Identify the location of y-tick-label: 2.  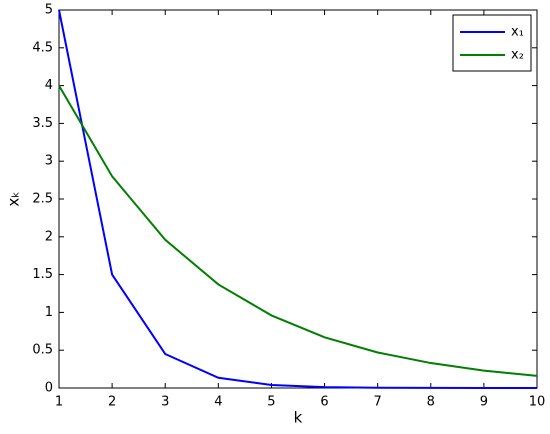
(49, 236).